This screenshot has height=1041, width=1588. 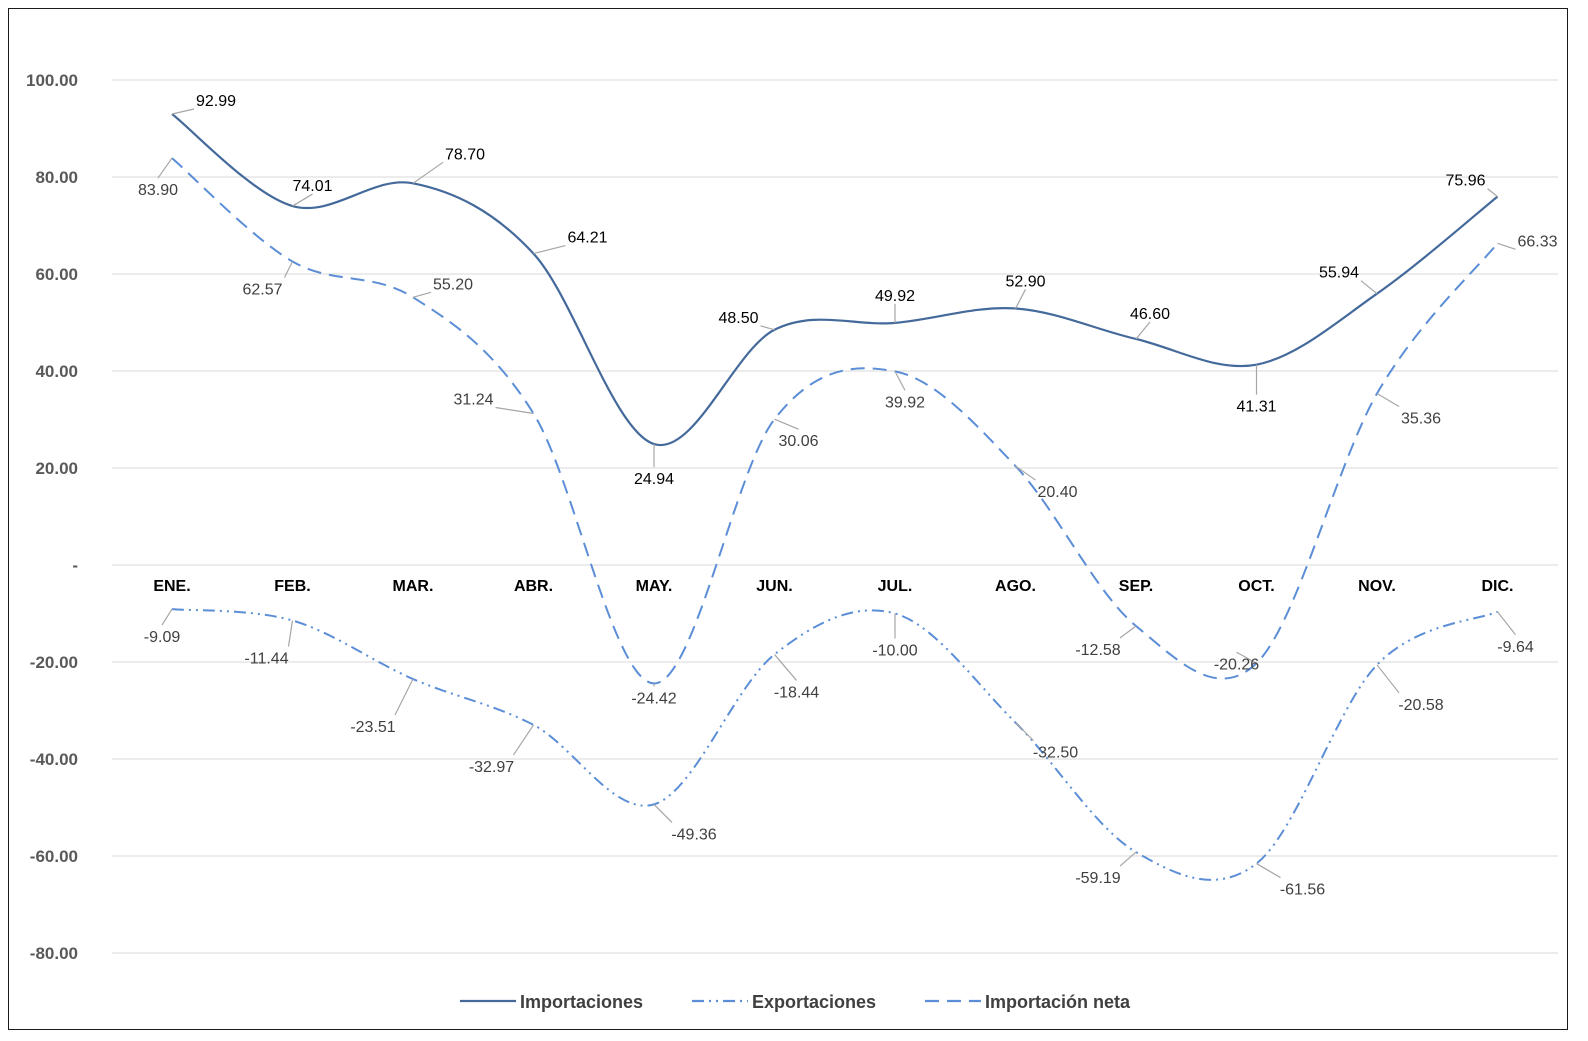 What do you see at coordinates (1498, 586) in the screenshot?
I see `x-tick-label: DIC.` at bounding box center [1498, 586].